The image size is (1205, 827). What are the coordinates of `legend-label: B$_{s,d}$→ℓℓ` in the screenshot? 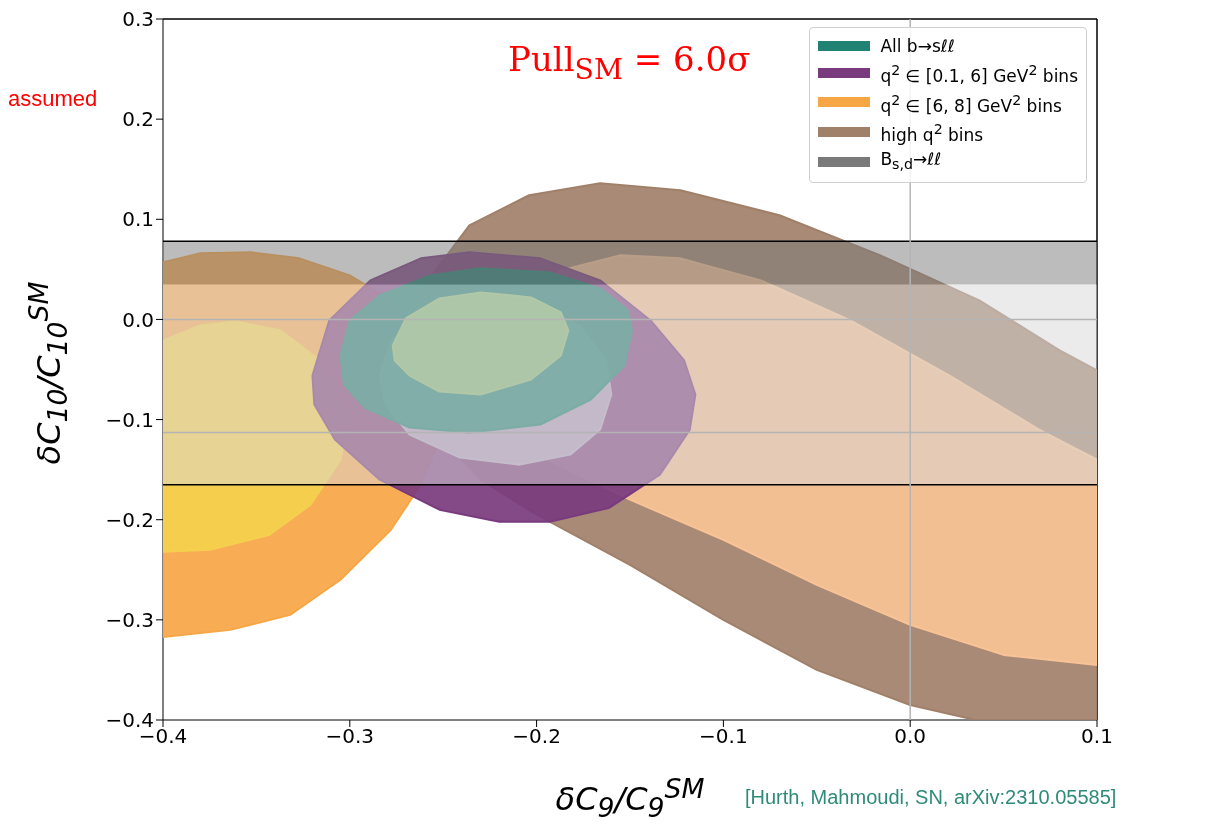 It's located at (911, 161).